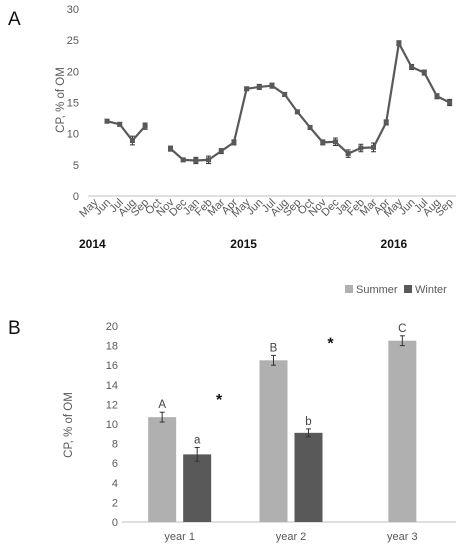 This screenshot has height=550, width=463. I want to click on bar-chart-error-bars, so click(282, 398).